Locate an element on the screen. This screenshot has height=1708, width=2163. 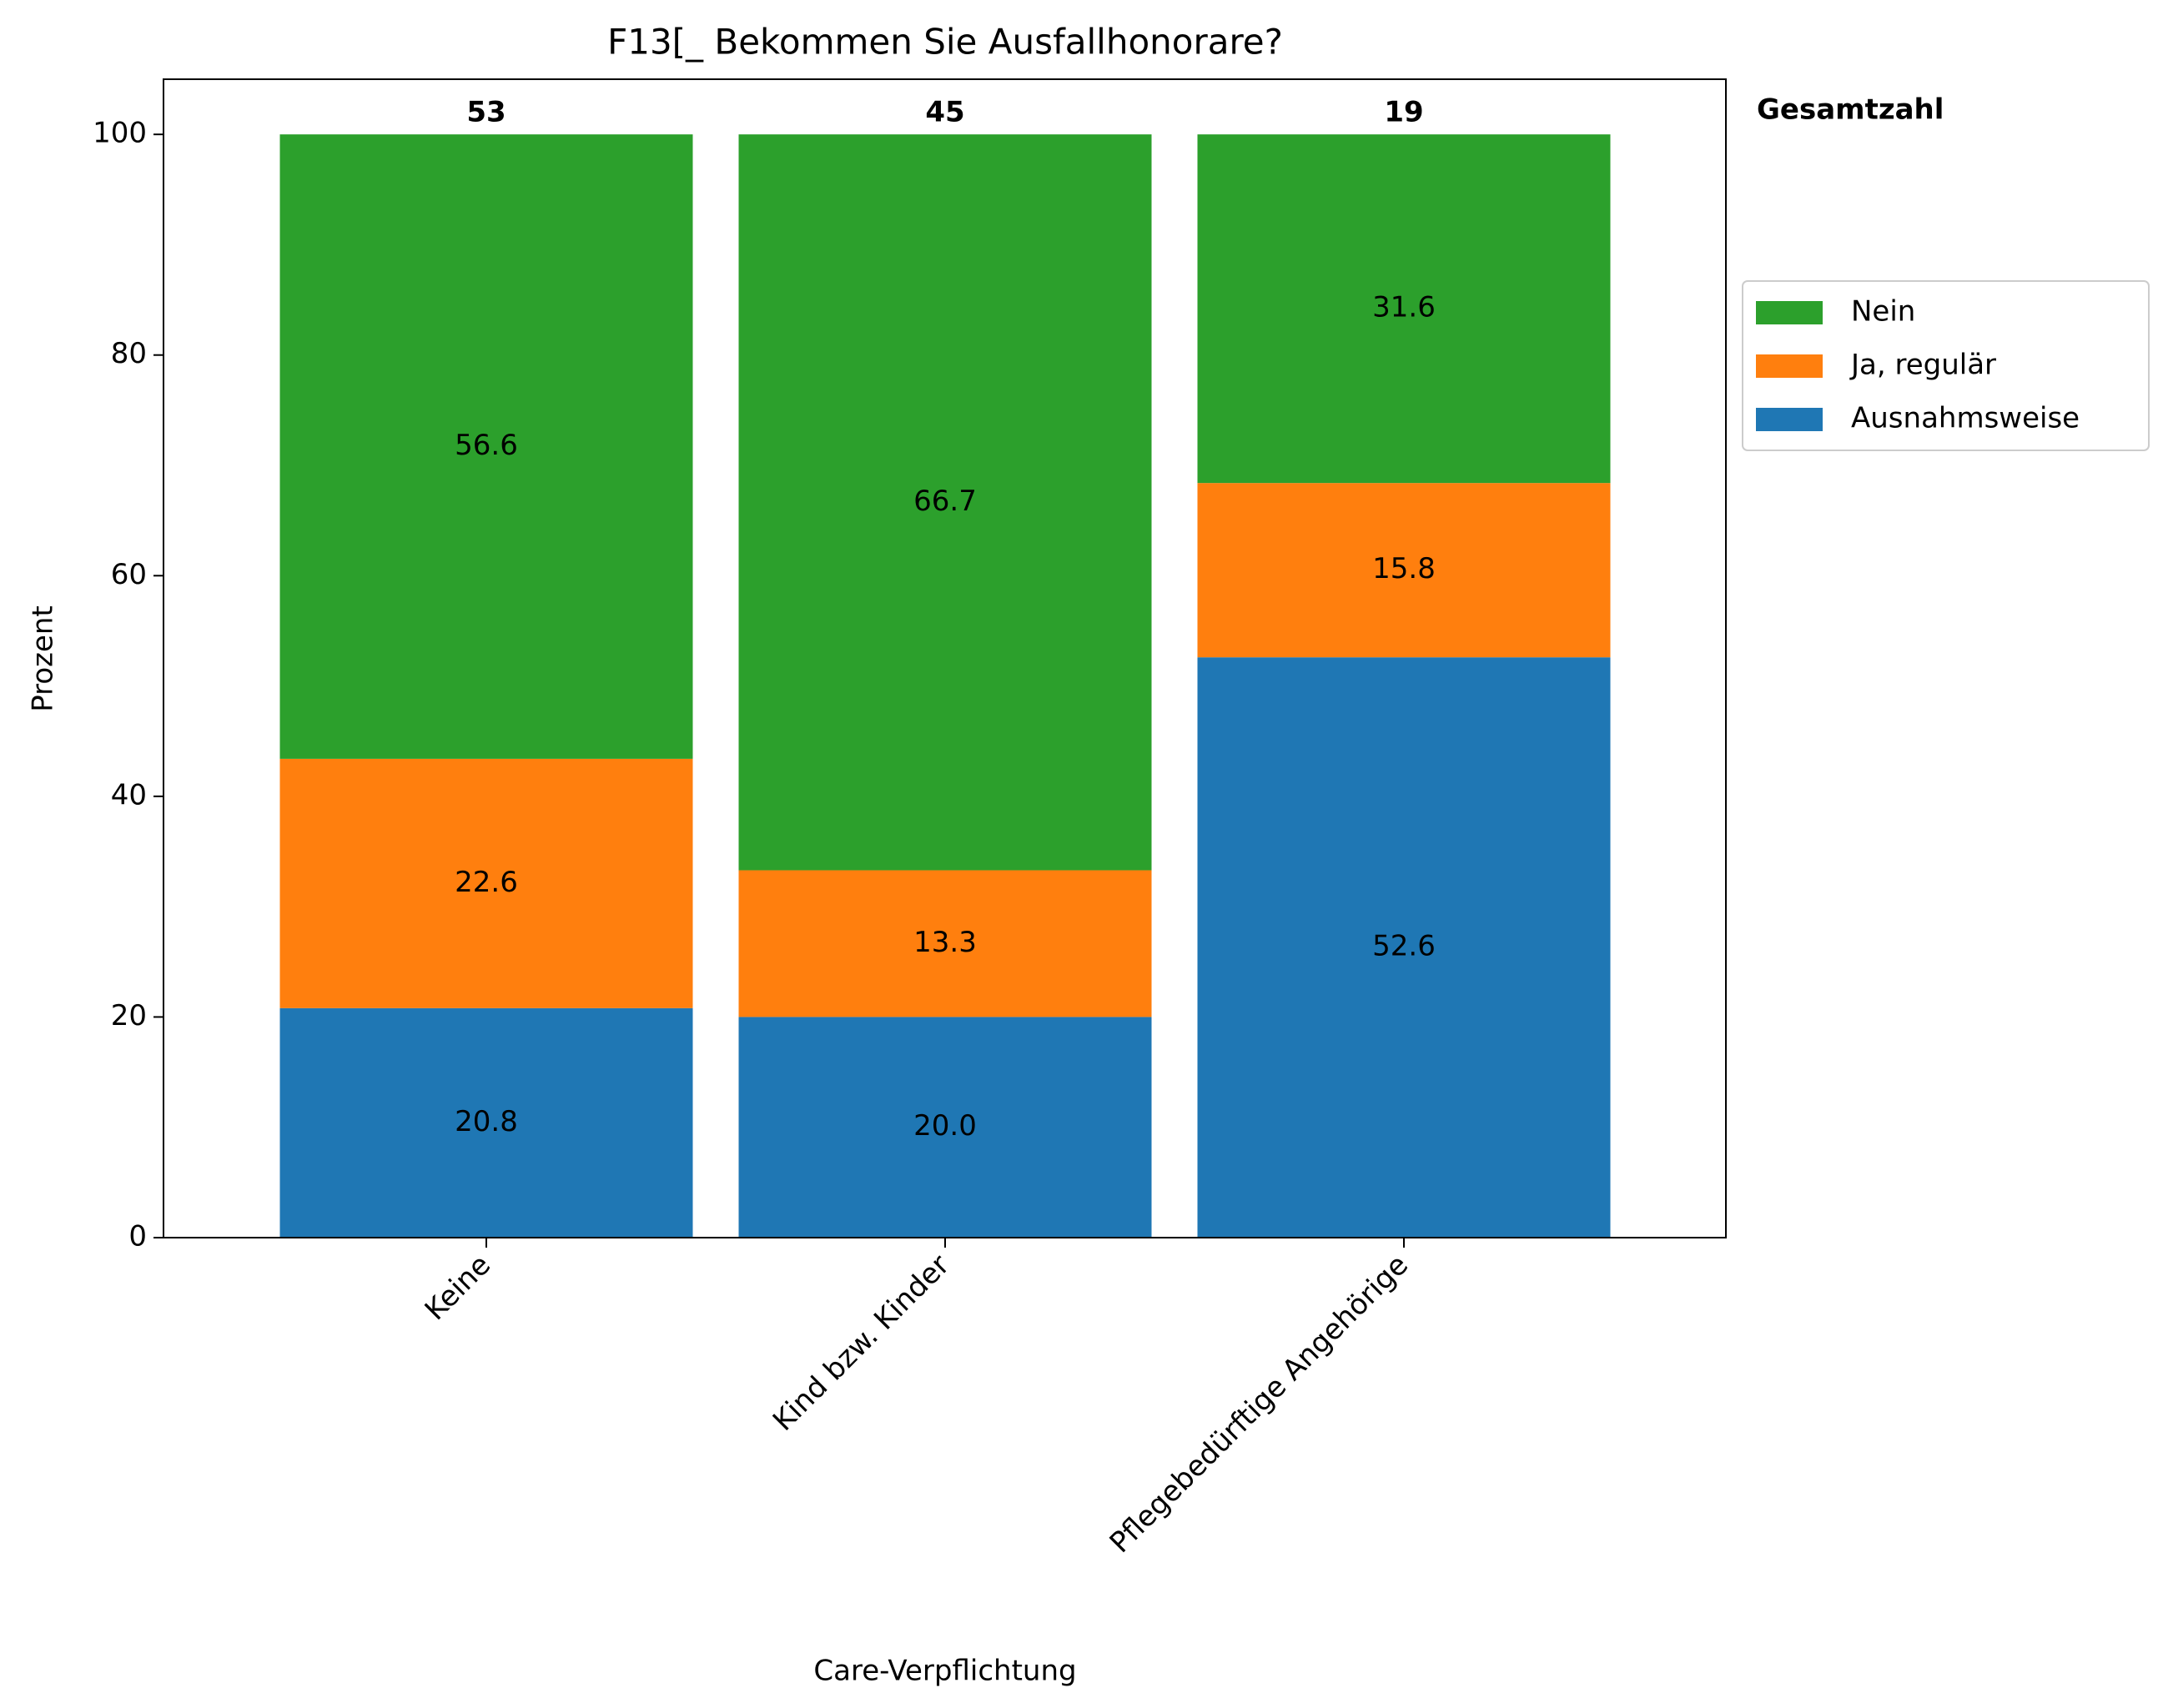
data-label: 66.7 is located at coordinates (945, 502).